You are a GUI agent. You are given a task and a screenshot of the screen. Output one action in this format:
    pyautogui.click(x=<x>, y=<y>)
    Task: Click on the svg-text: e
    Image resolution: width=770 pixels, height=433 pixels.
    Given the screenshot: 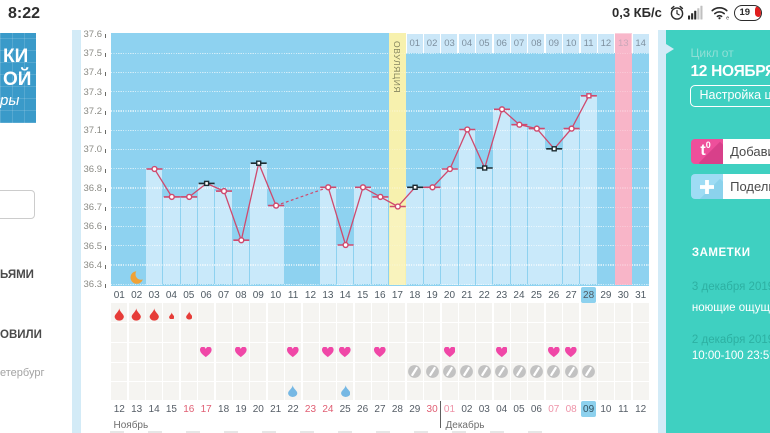 What is the action you would take?
    pyautogui.click(x=727, y=18)
    